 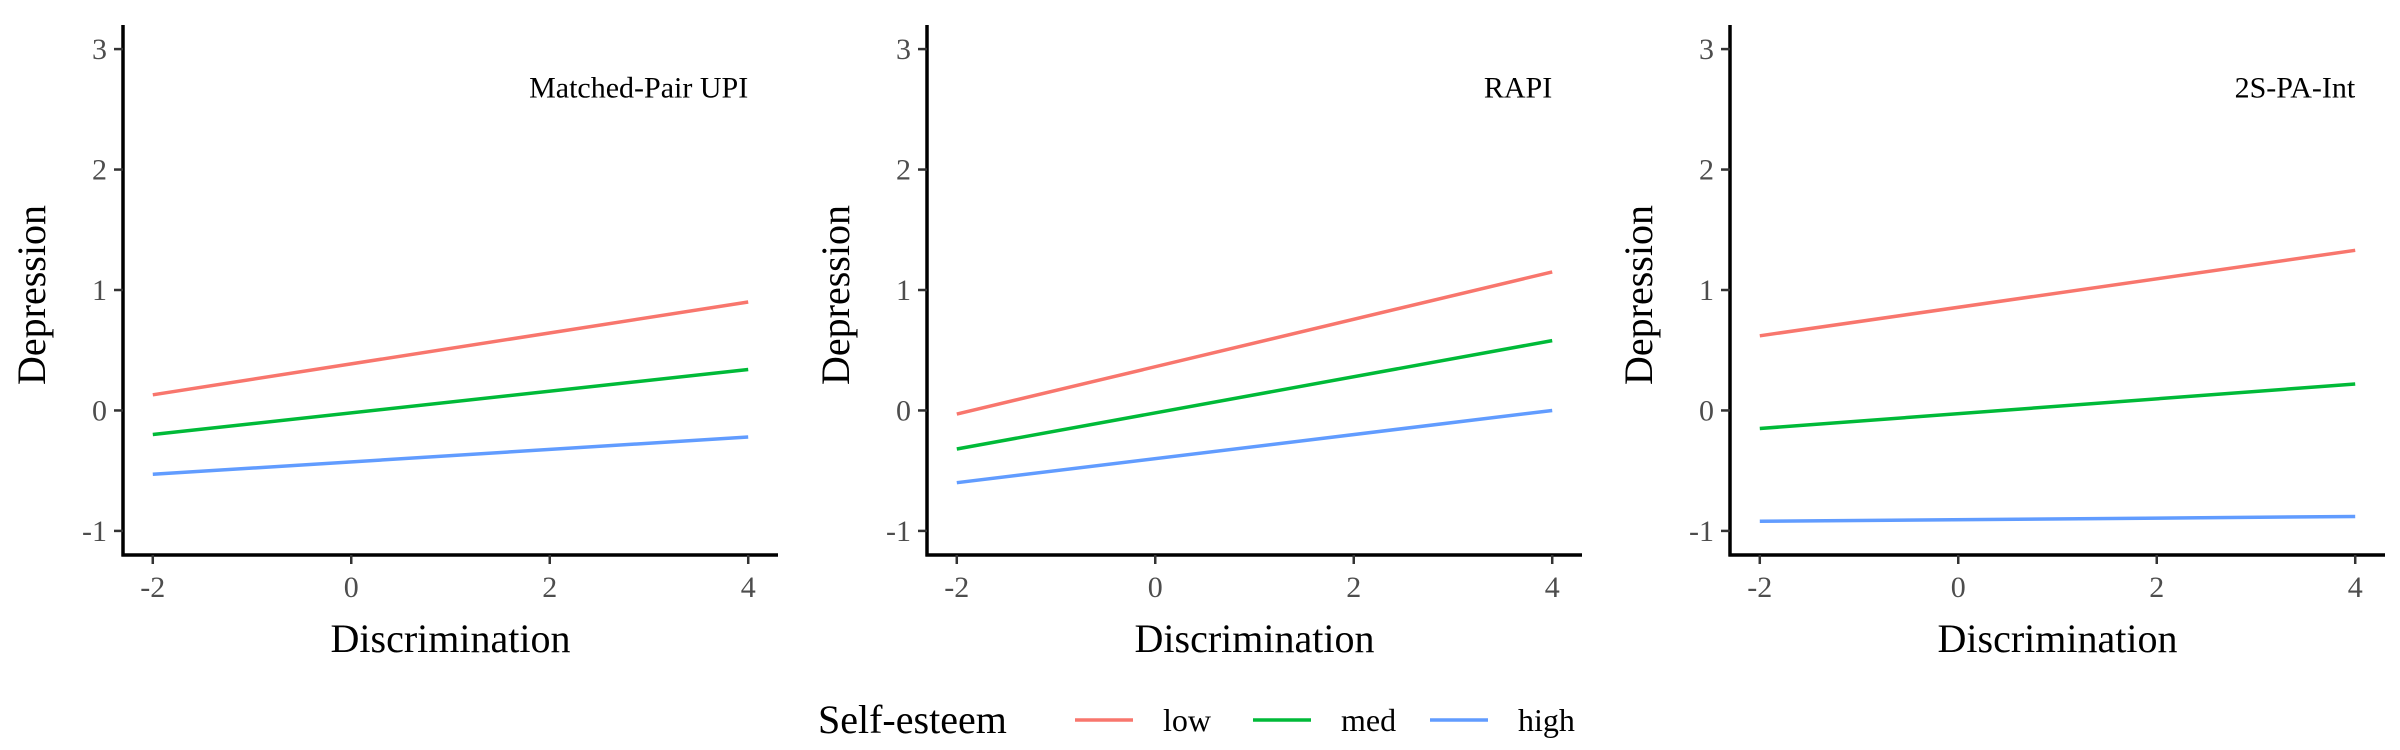 What do you see at coordinates (1324, 720) in the screenshot?
I see `legend-item-med: med` at bounding box center [1324, 720].